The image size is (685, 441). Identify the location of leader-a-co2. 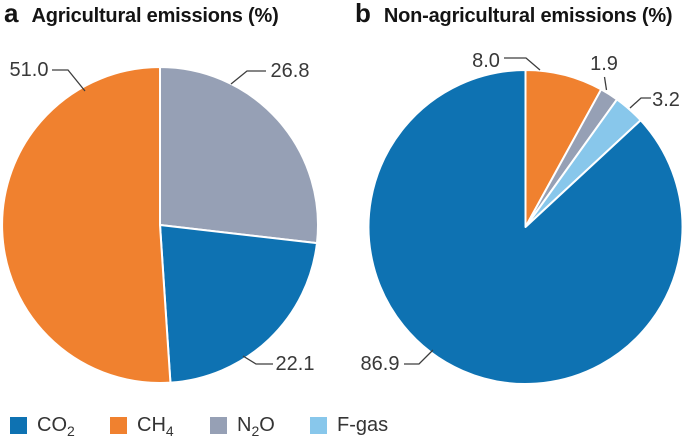
(257, 360).